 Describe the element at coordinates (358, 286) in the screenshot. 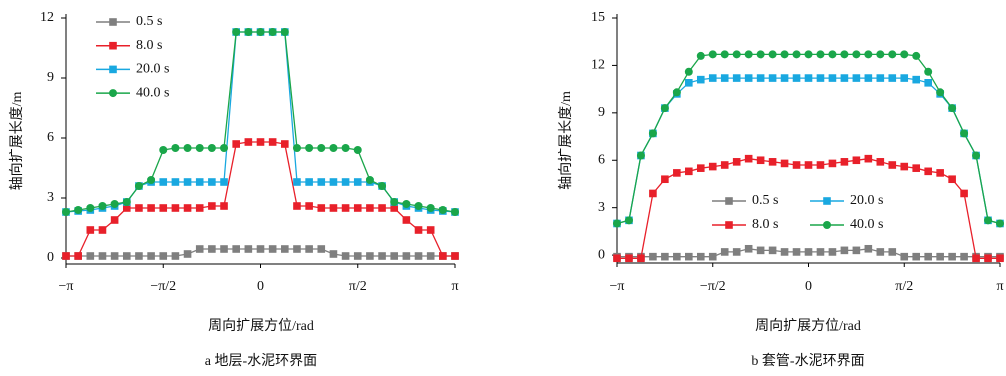

I see `x-tick-label: π/2` at that location.